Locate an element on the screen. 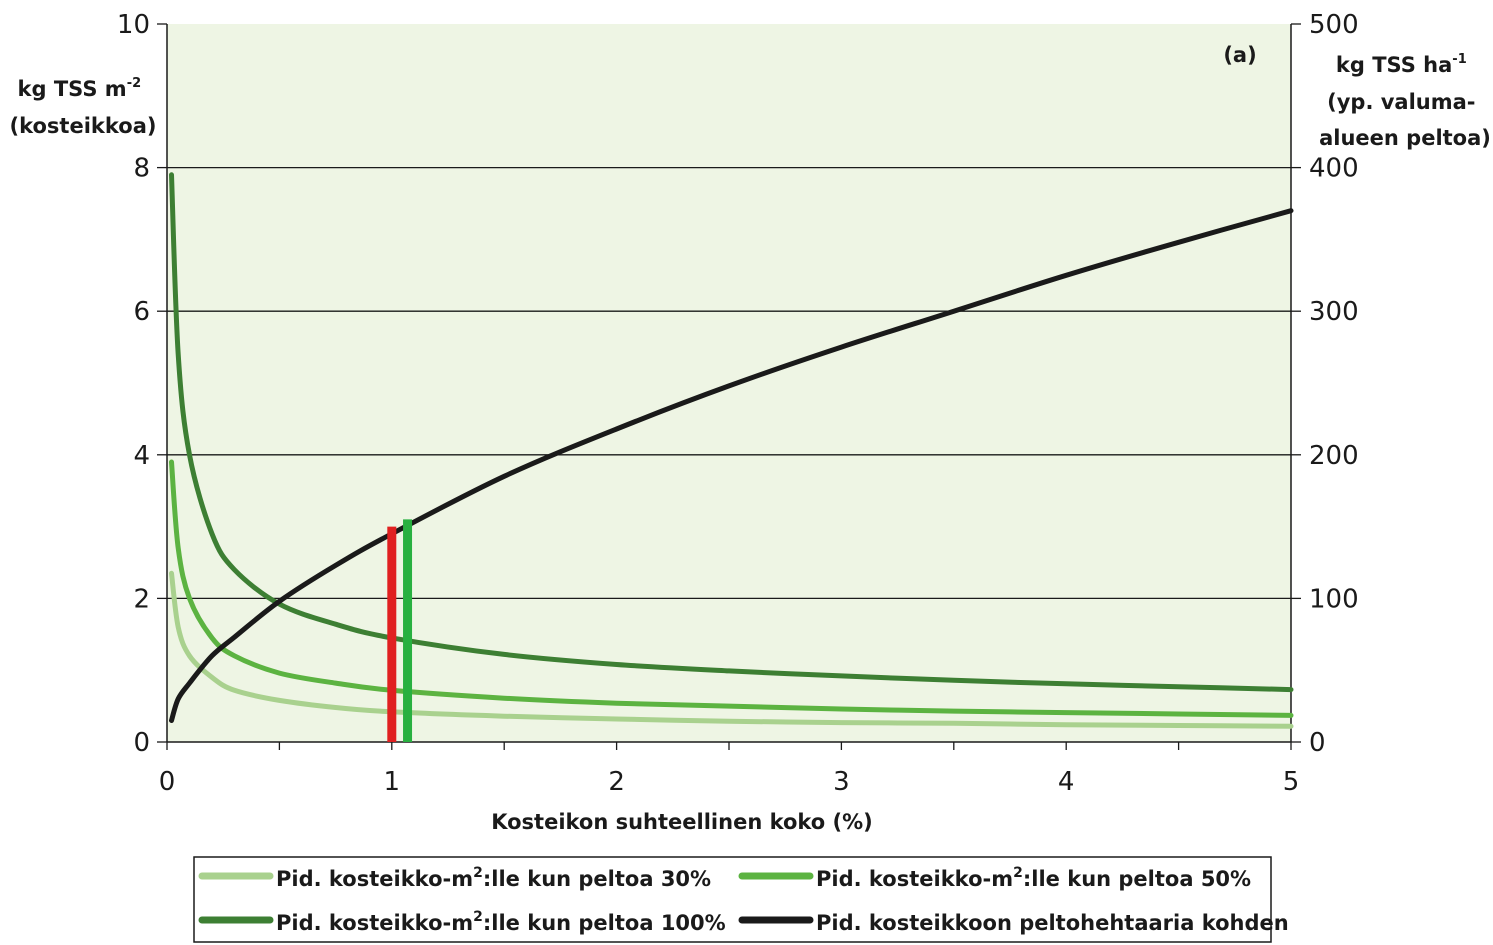  y-right-axis-title: kg TSS ha-1 (yp. valuma- alueen peltoa) is located at coordinates (1405, 97).